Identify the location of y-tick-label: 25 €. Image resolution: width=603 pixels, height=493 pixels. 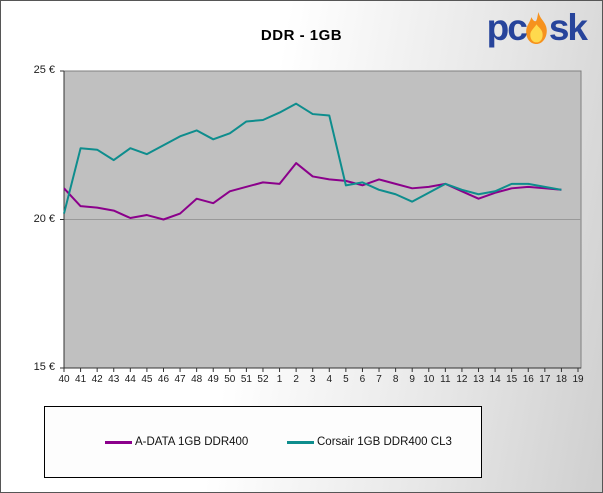
(44, 70).